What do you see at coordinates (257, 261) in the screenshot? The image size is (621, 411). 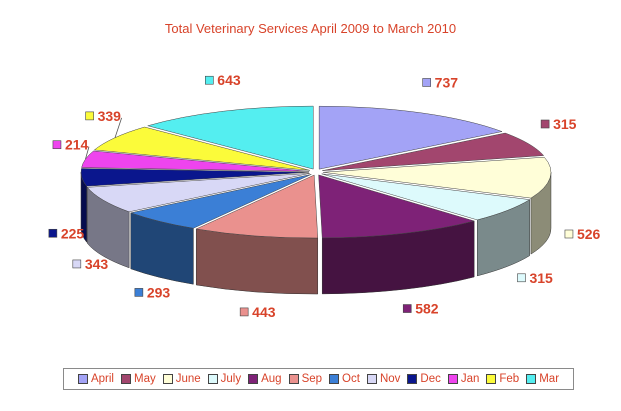 I see `pie-side-sep` at bounding box center [257, 261].